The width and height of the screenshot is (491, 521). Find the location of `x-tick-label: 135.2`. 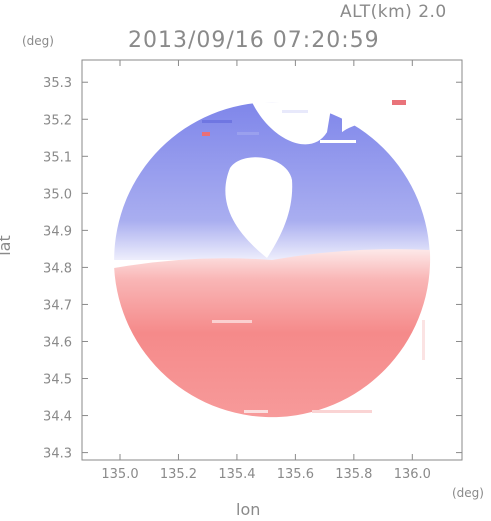

x-tick-label: 135.2 is located at coordinates (178, 474).